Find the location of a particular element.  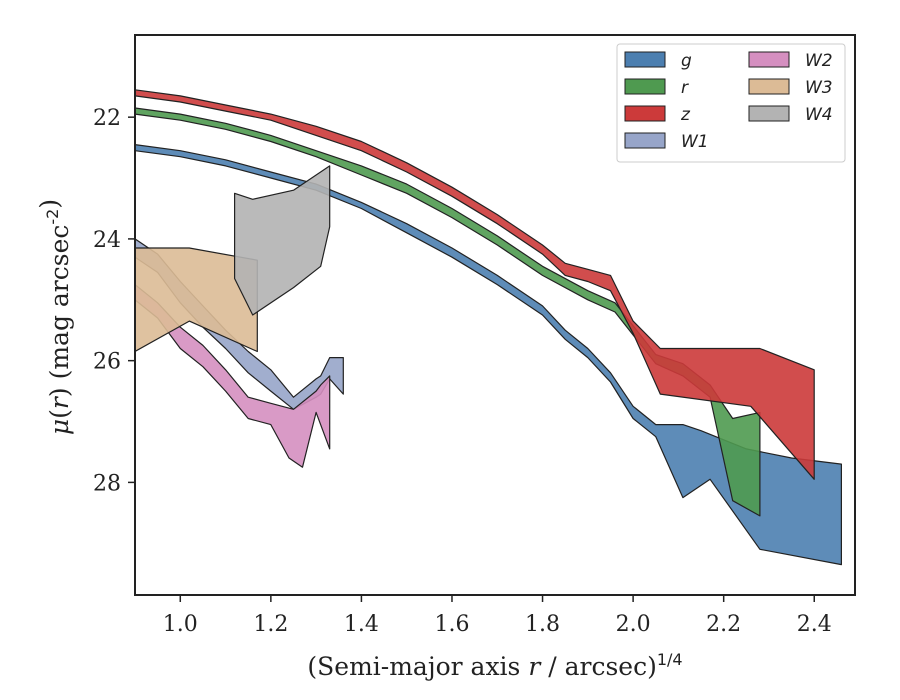

legend-label-g: g is located at coordinates (686, 61).